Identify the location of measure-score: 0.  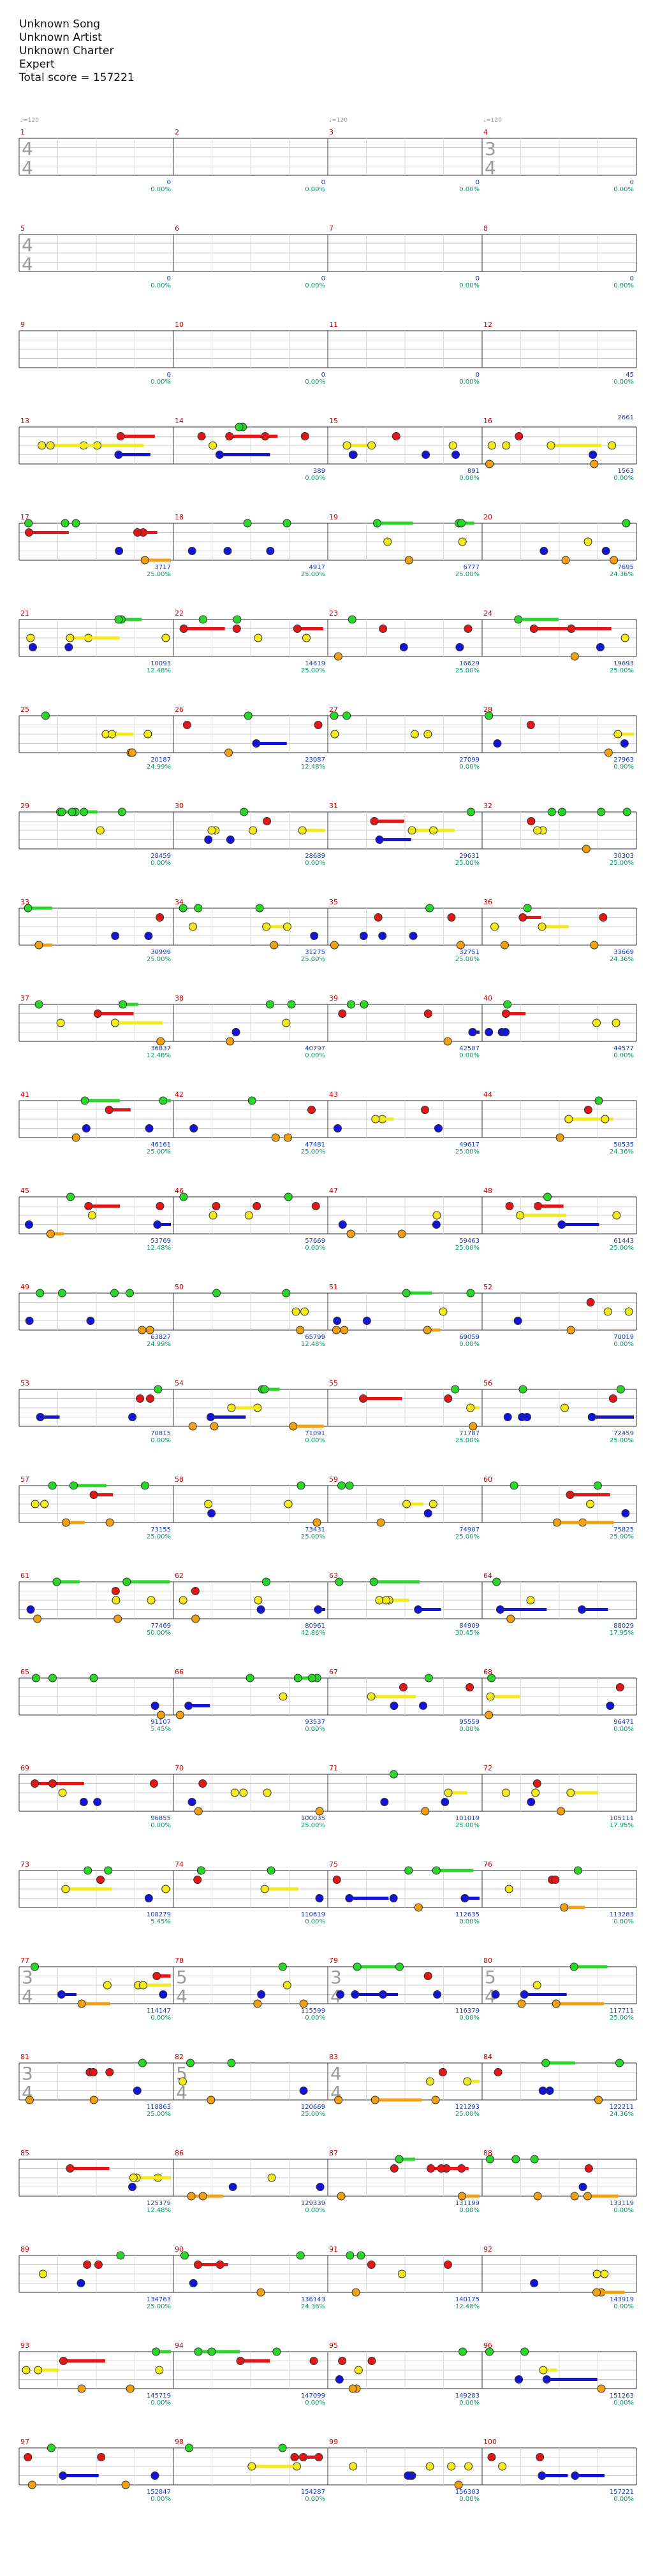
(169, 375).